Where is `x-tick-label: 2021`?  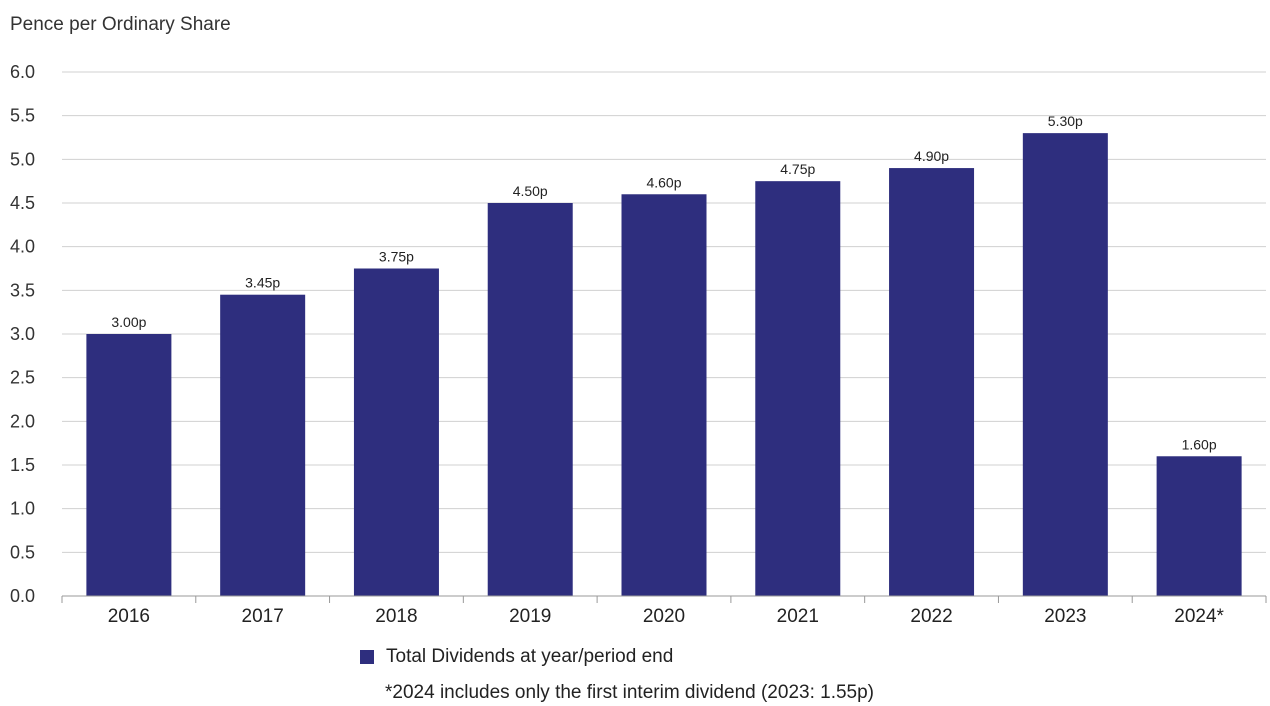
x-tick-label: 2021 is located at coordinates (798, 616).